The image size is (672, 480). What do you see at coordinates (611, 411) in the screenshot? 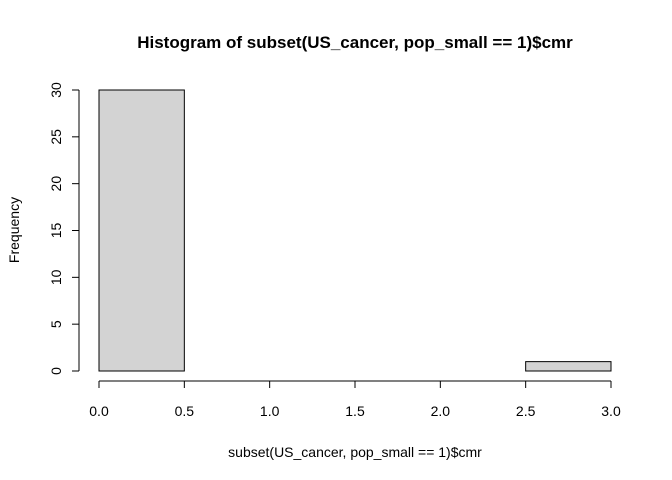
I see `x-tick-label: 3.0` at bounding box center [611, 411].